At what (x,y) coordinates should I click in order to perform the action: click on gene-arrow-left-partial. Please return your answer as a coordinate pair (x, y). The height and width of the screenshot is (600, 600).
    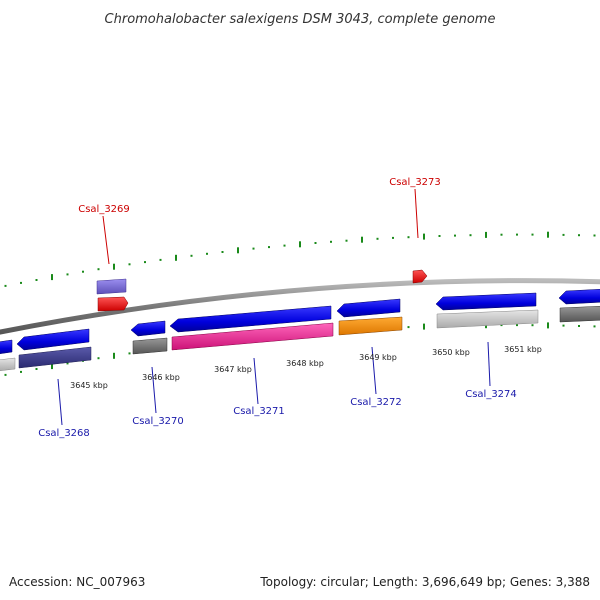
    Looking at the image, I should click on (6, 346).